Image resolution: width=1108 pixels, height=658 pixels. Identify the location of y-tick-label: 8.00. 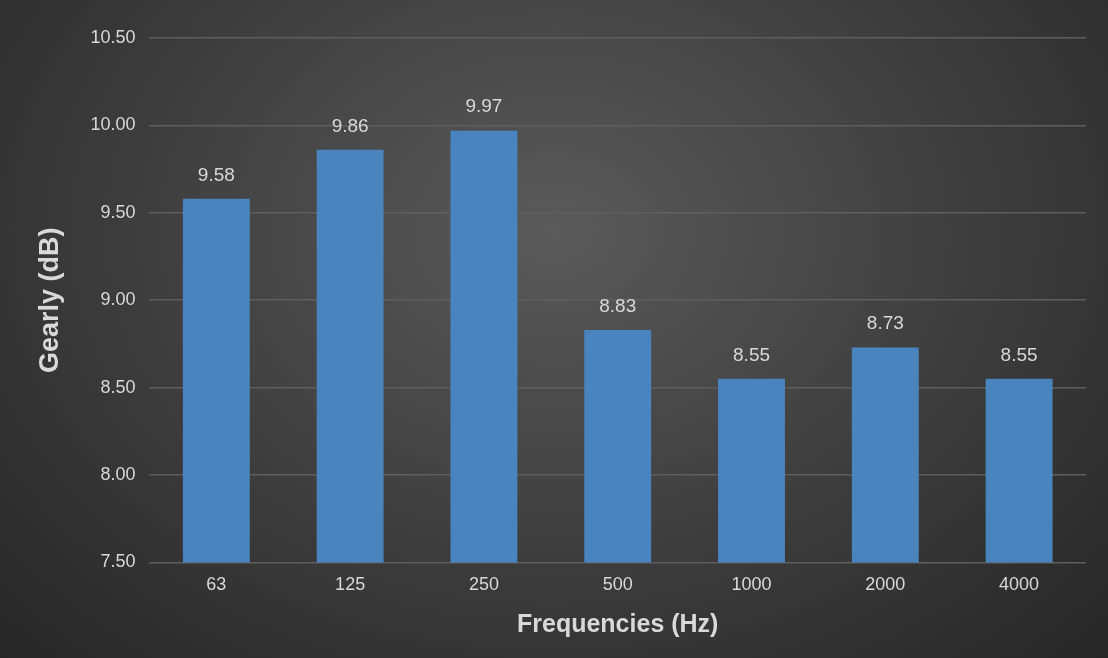
(118, 473).